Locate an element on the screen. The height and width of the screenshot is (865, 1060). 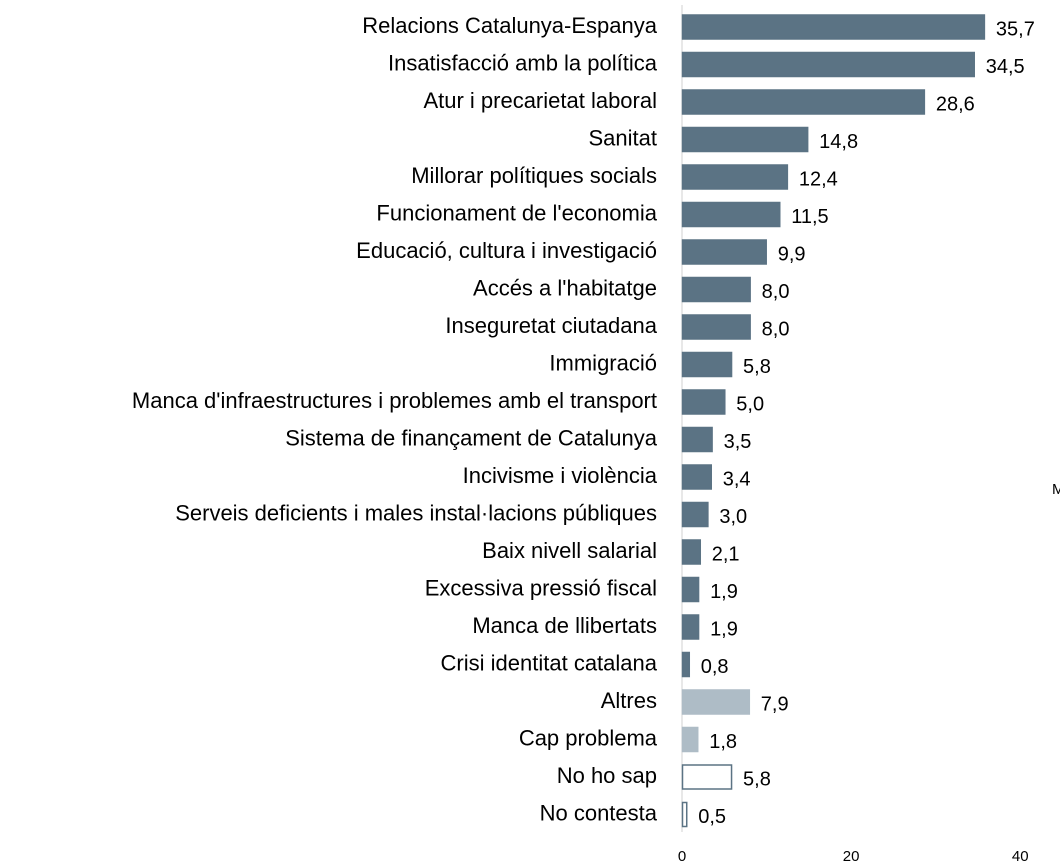
category-label: Atur i precarietat laboral is located at coordinates (540, 100).